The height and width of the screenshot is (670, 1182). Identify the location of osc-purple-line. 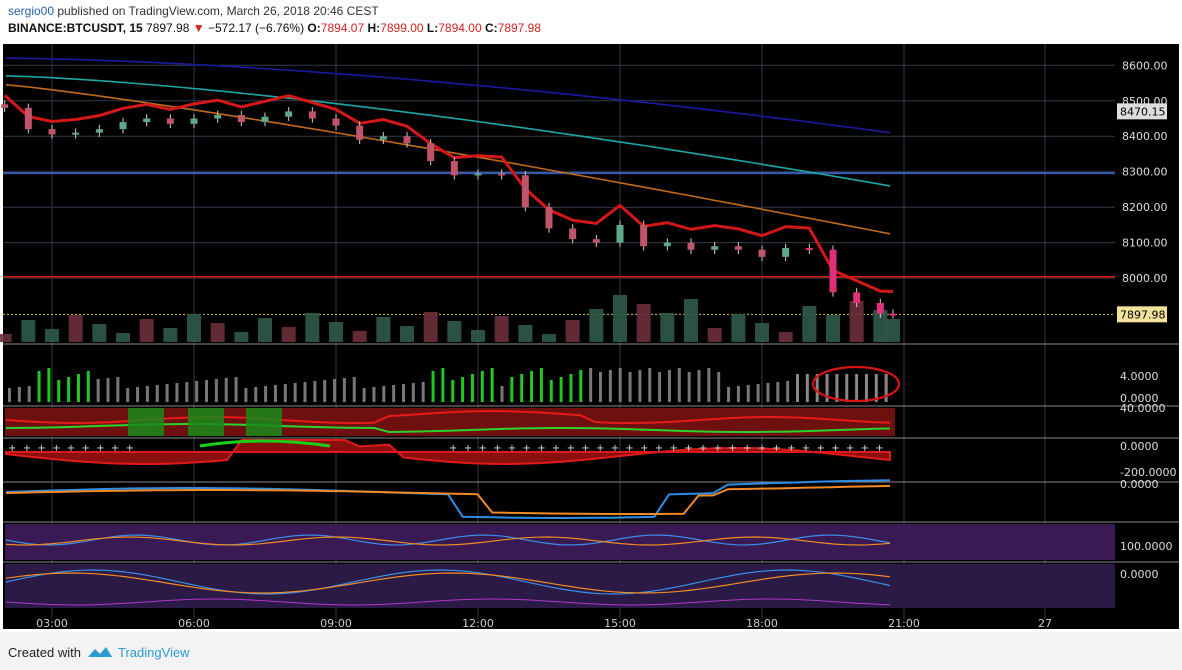
(448, 602).